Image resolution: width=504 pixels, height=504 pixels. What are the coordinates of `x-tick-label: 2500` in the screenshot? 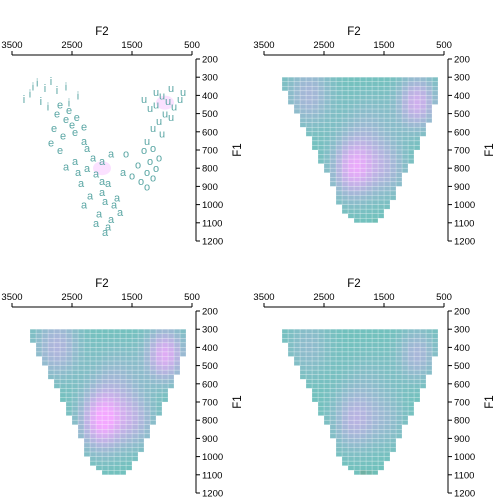 It's located at (323, 45).